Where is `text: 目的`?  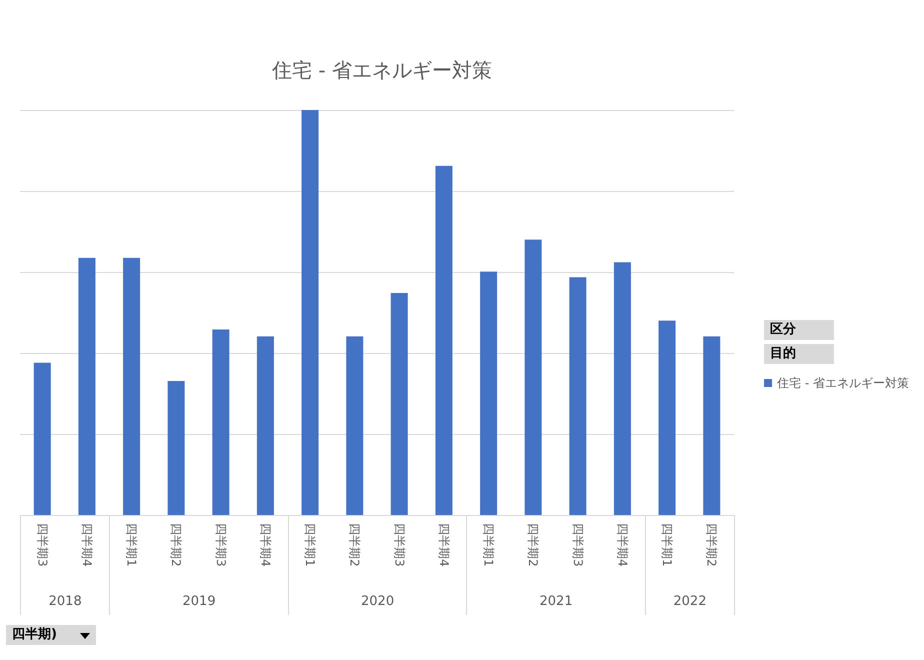 text: 目的 is located at coordinates (783, 353).